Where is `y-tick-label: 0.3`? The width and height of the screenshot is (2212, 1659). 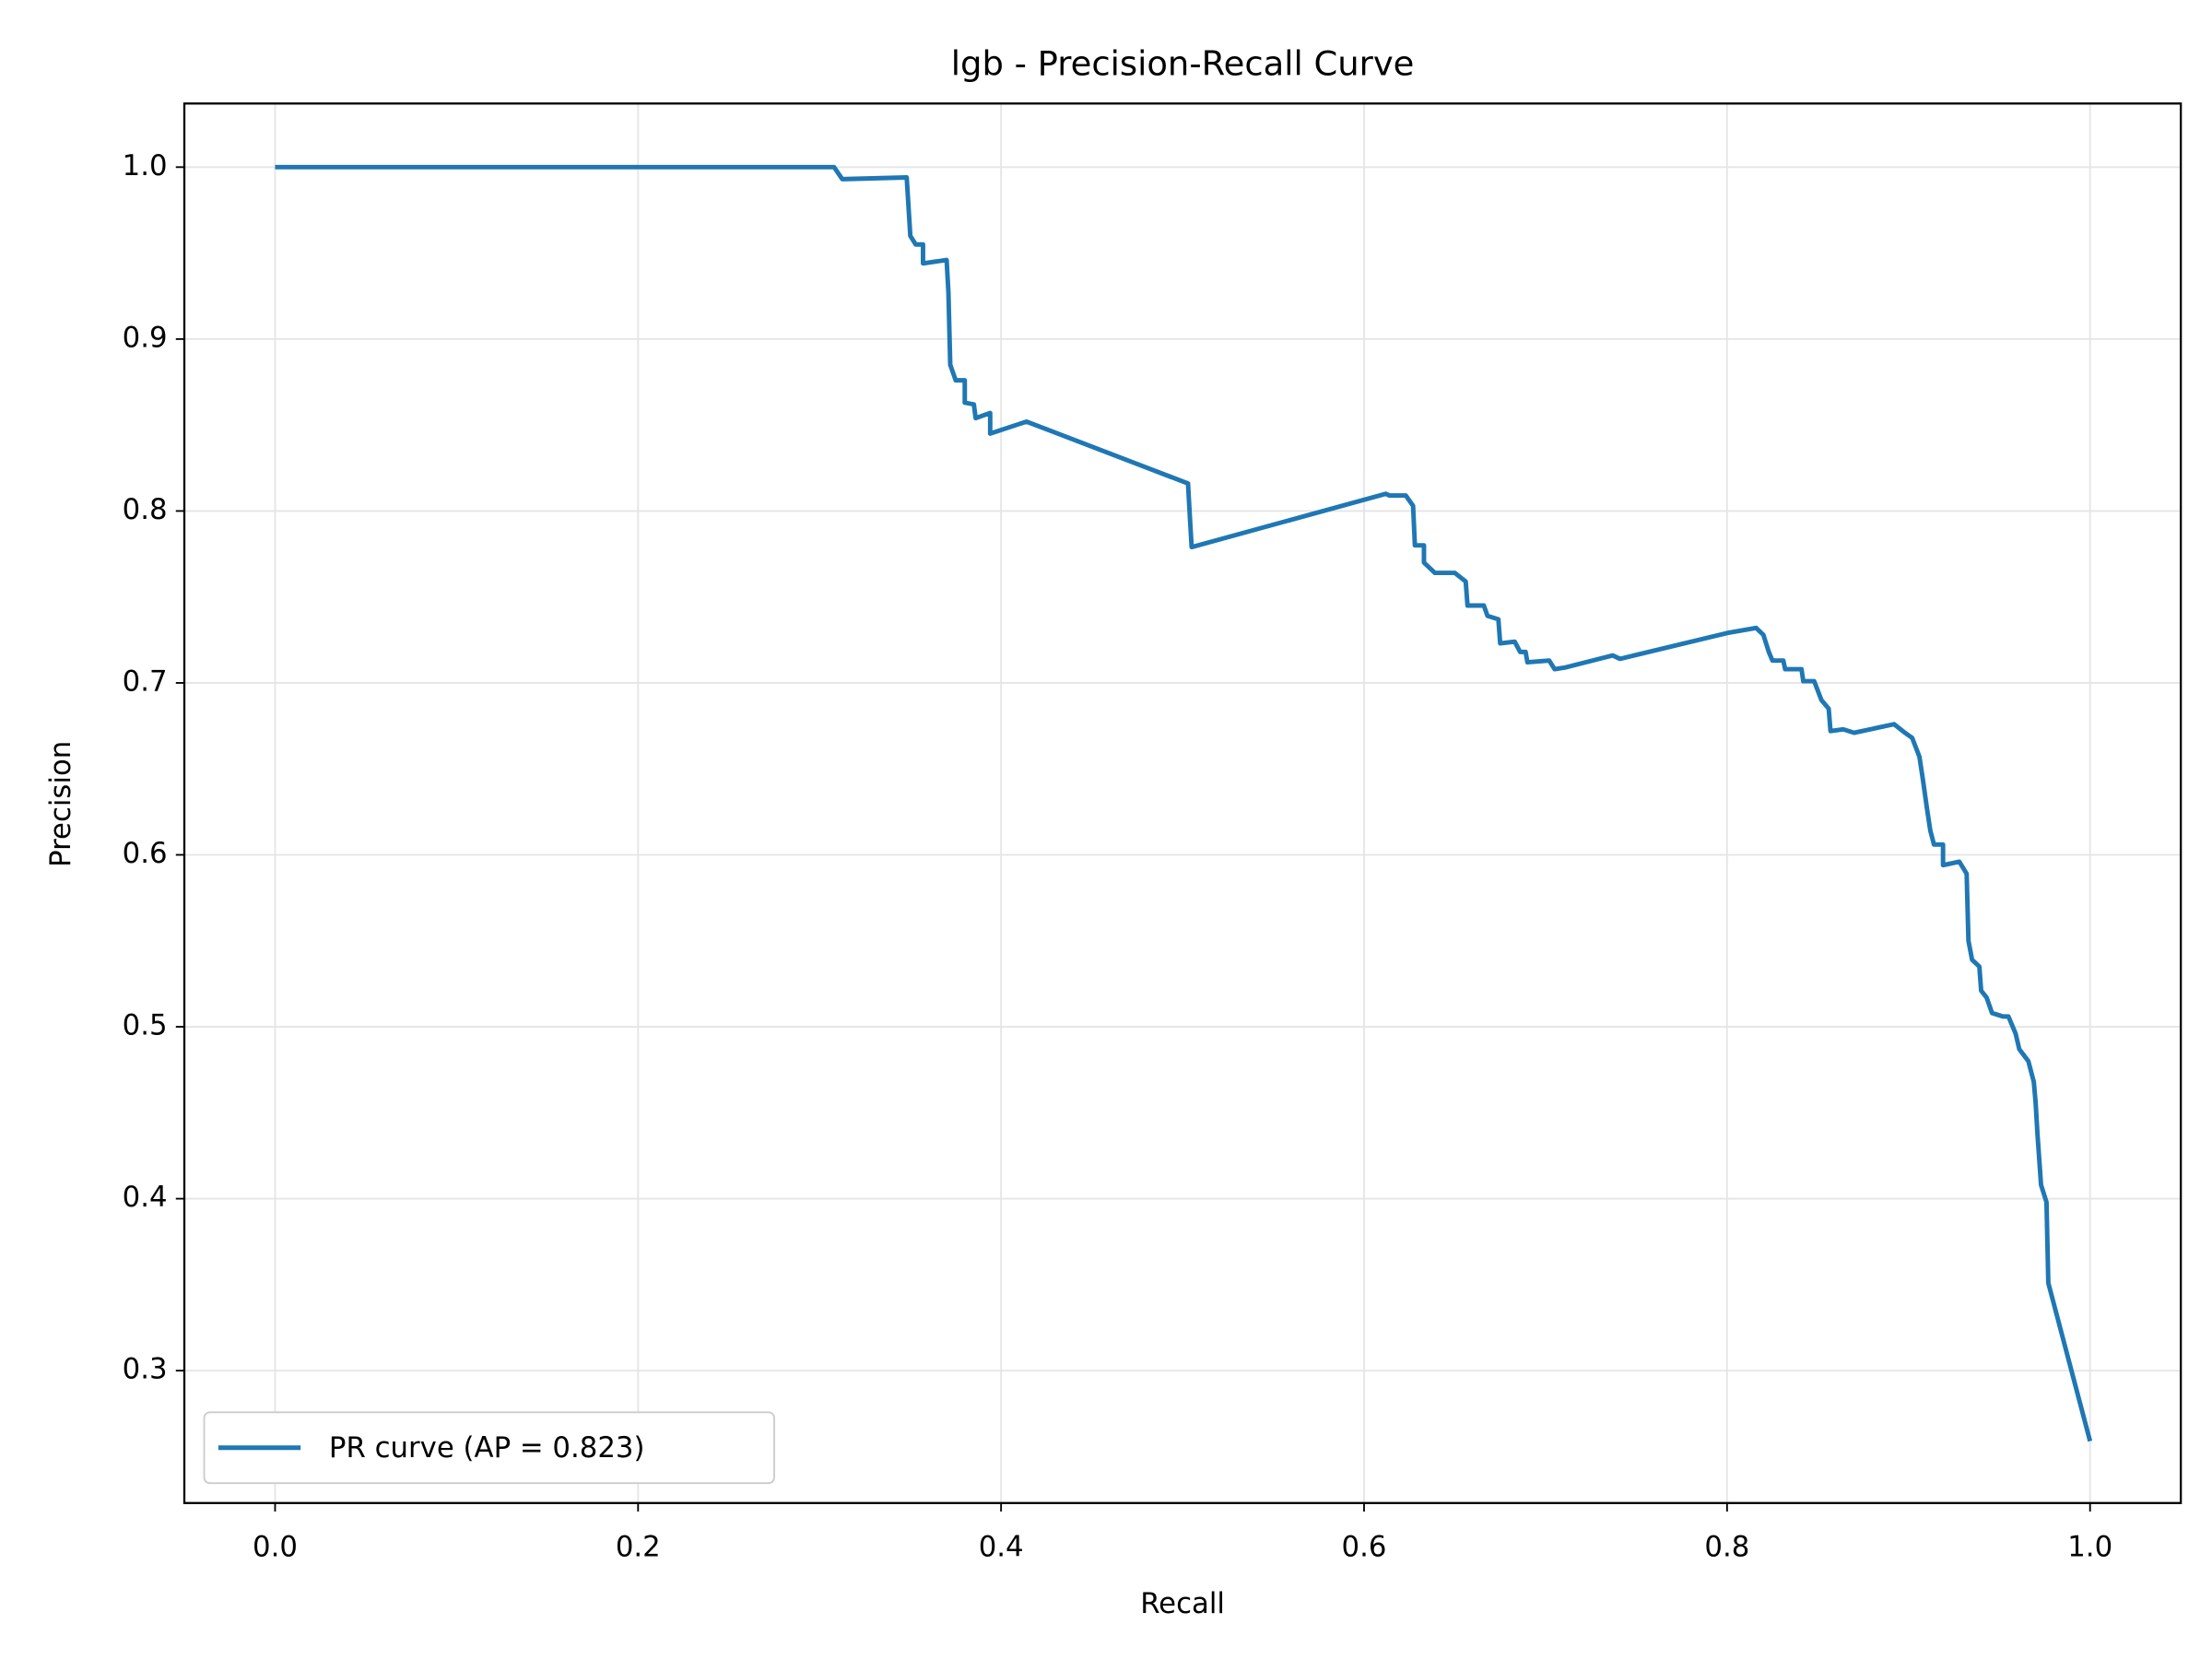
y-tick-label: 0.3 is located at coordinates (145, 1369).